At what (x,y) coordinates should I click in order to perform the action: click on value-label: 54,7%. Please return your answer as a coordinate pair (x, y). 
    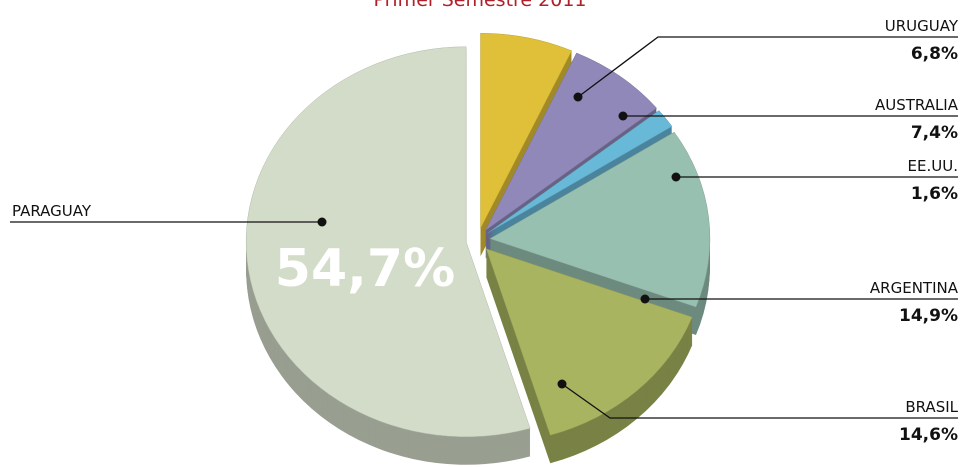
    Looking at the image, I should click on (365, 269).